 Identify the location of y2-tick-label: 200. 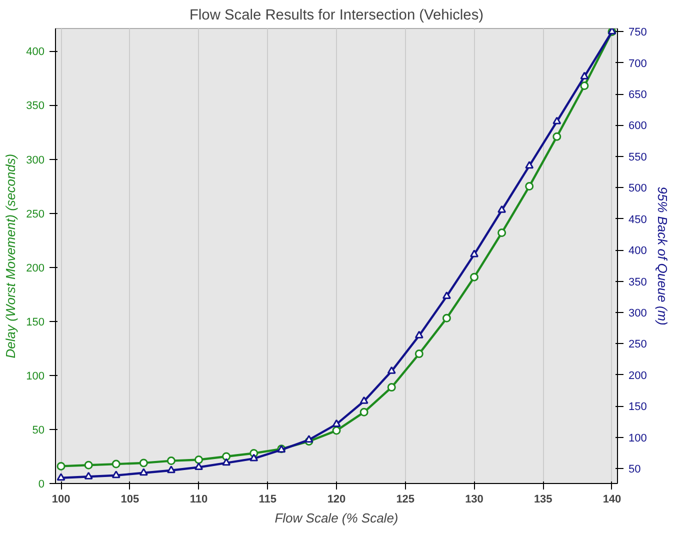
(637, 376).